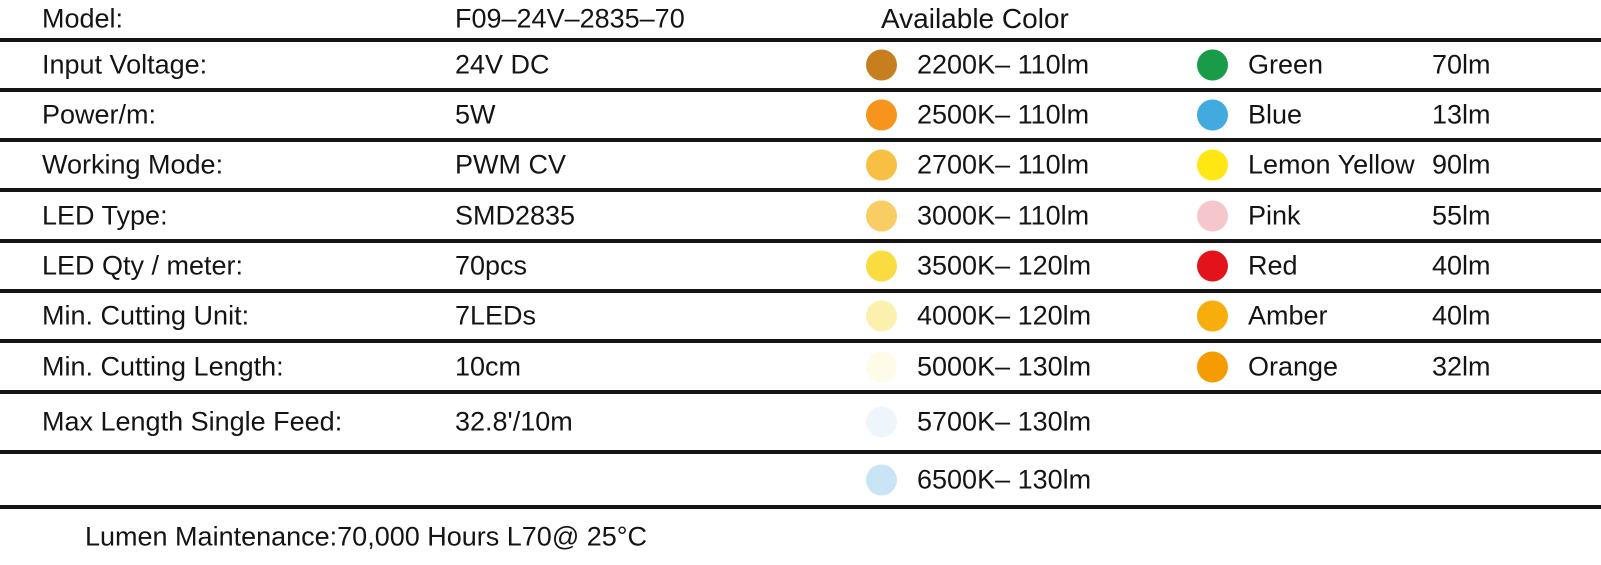 Image resolution: width=1601 pixels, height=565 pixels. What do you see at coordinates (881, 366) in the screenshot?
I see `cct-swatch-5000k` at bounding box center [881, 366].